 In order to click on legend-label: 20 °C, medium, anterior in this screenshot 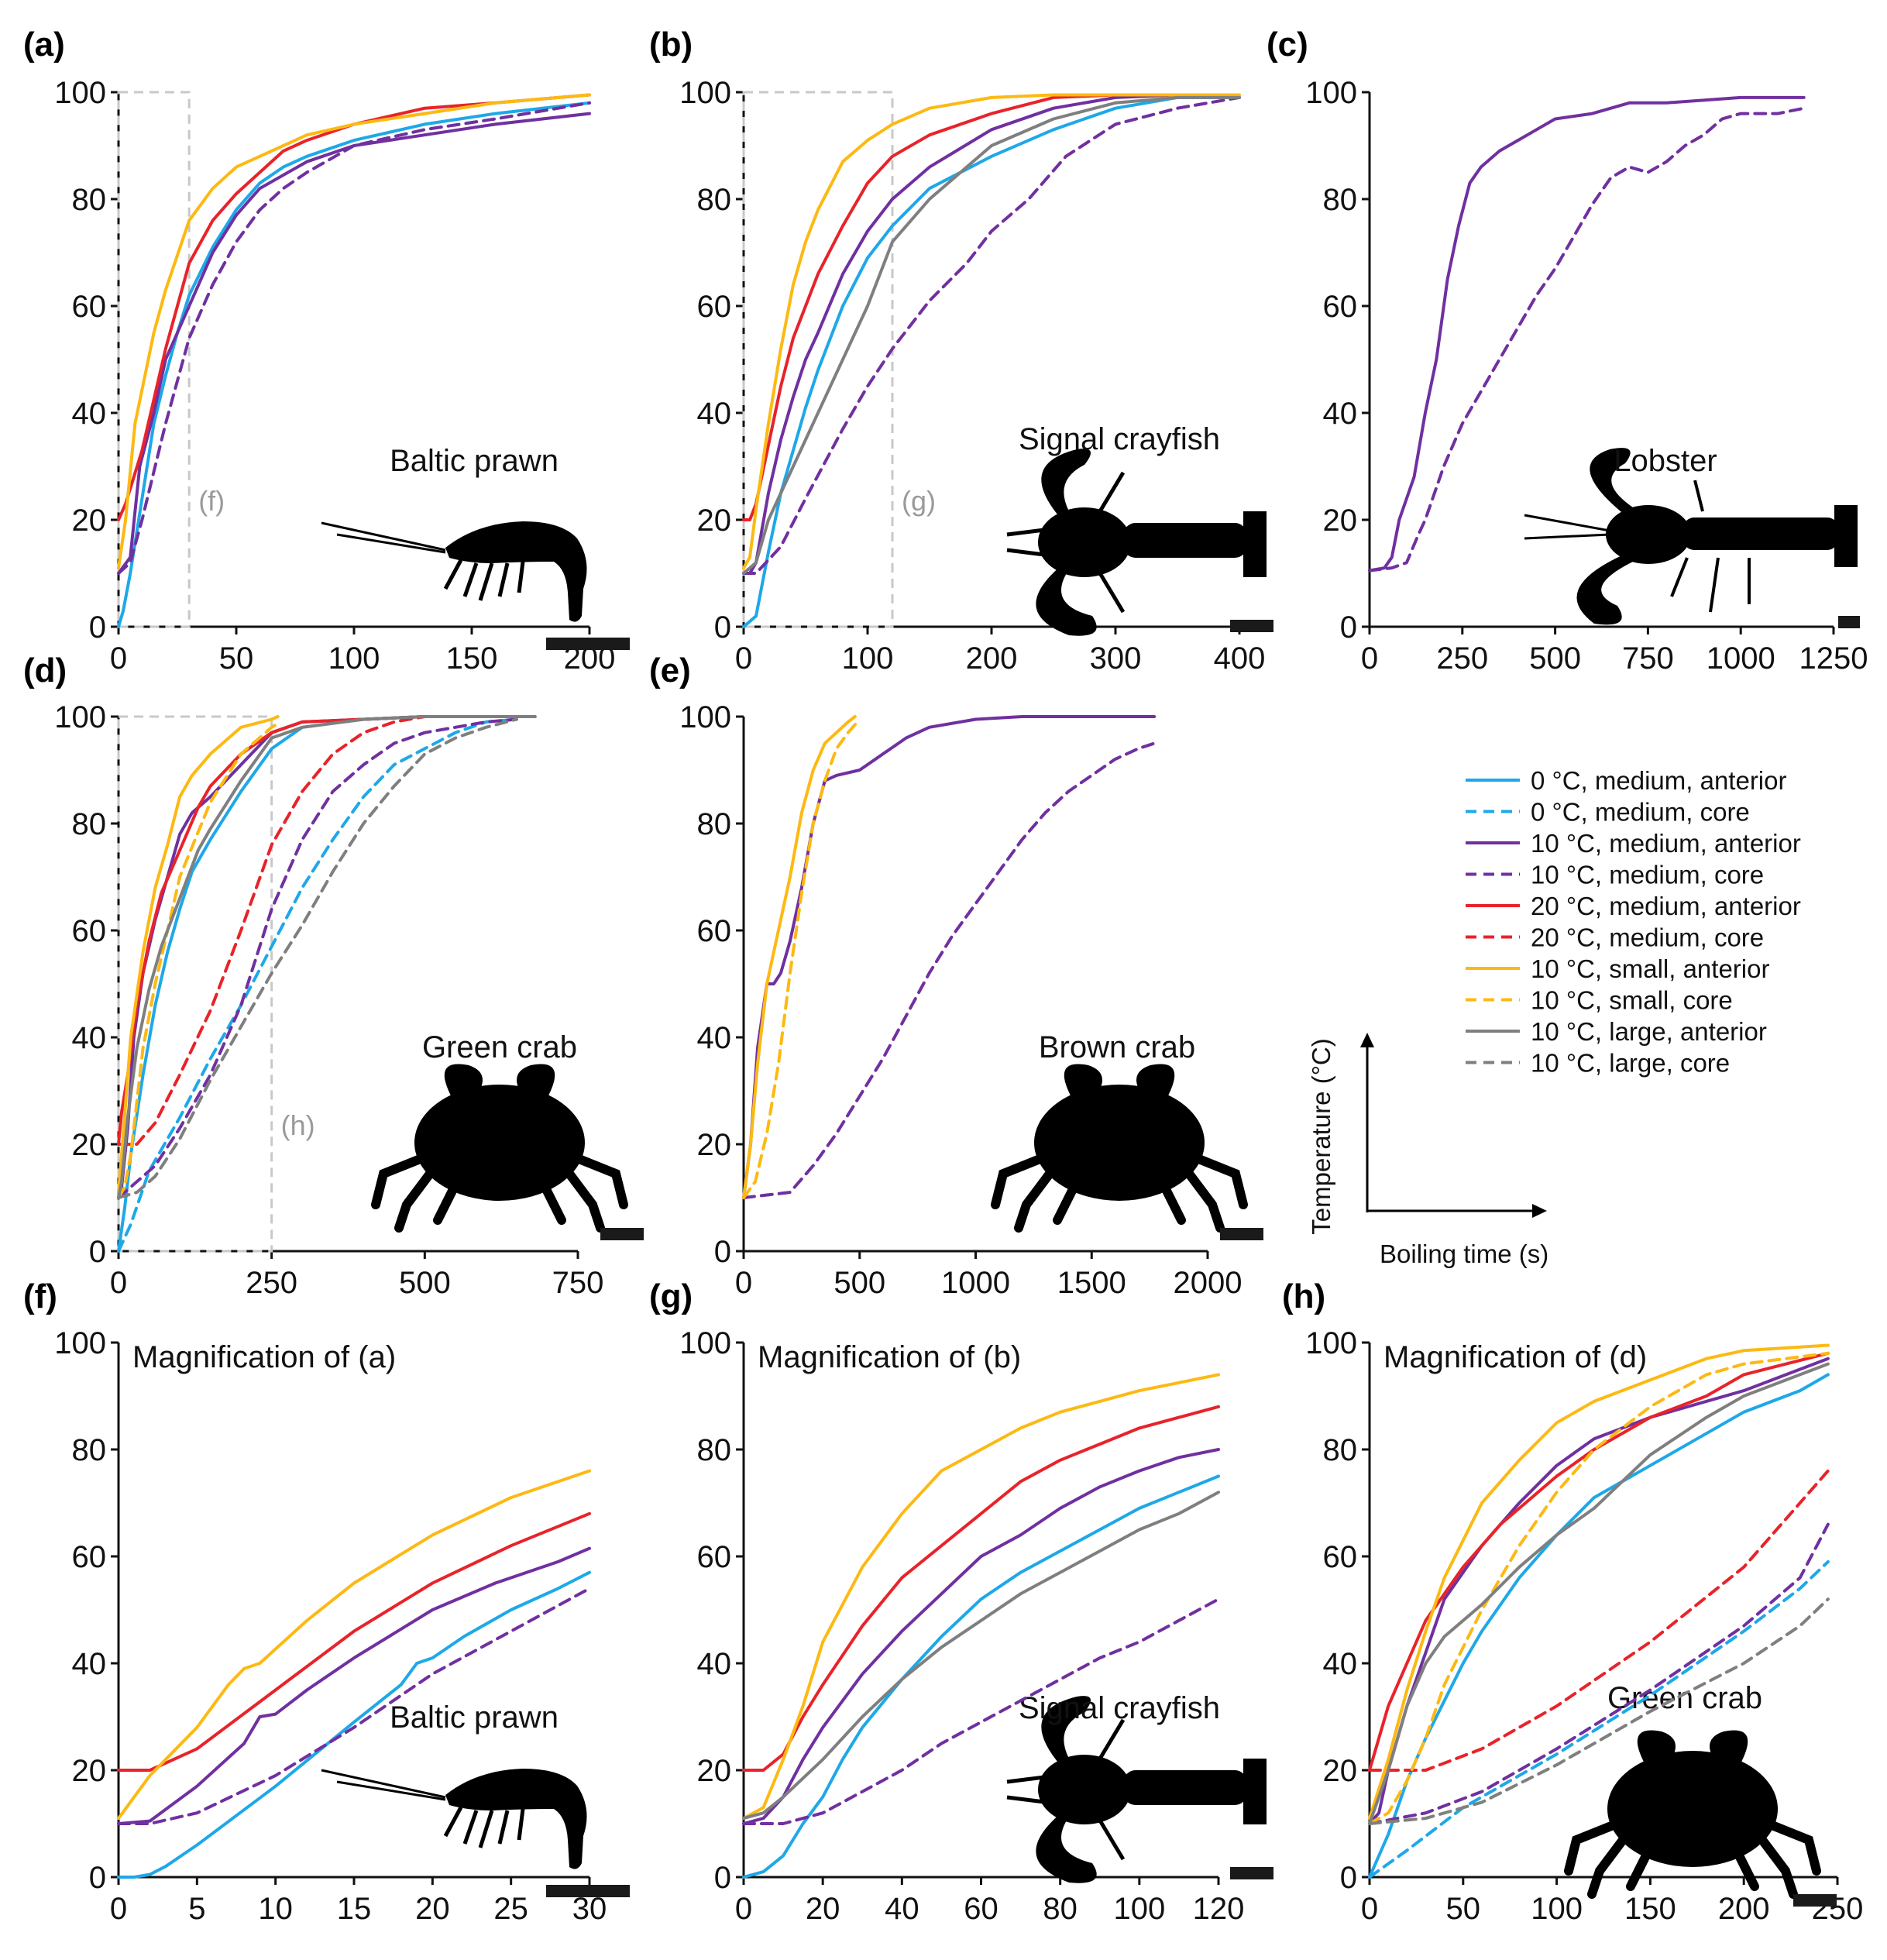, I will do `click(1666, 906)`.